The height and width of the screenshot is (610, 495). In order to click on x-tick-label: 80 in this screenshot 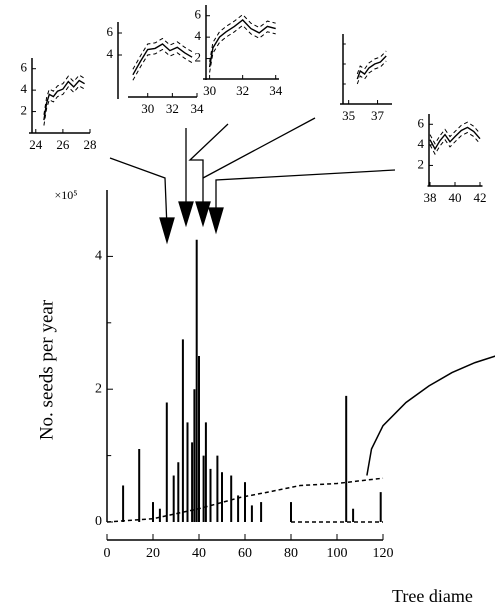, I will do `click(291, 553)`.